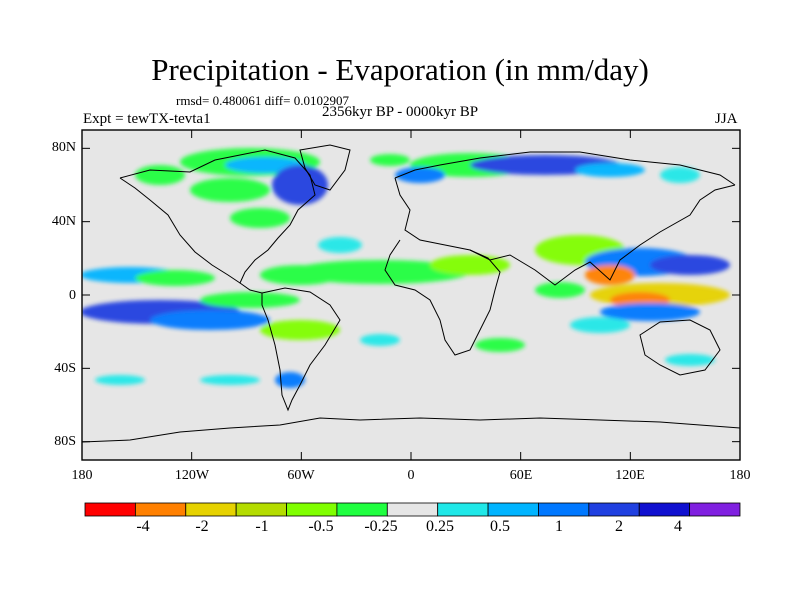  I want to click on lon-label-0: 0, so click(411, 475).